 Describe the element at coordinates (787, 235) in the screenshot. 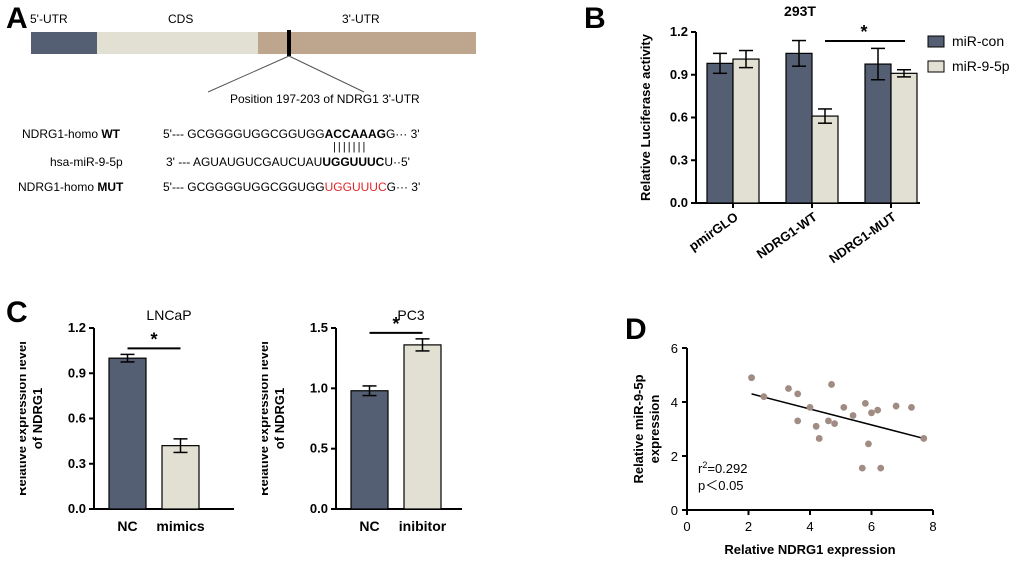

I see `chart-b-x-tick-label: NDRG1-WT` at that location.